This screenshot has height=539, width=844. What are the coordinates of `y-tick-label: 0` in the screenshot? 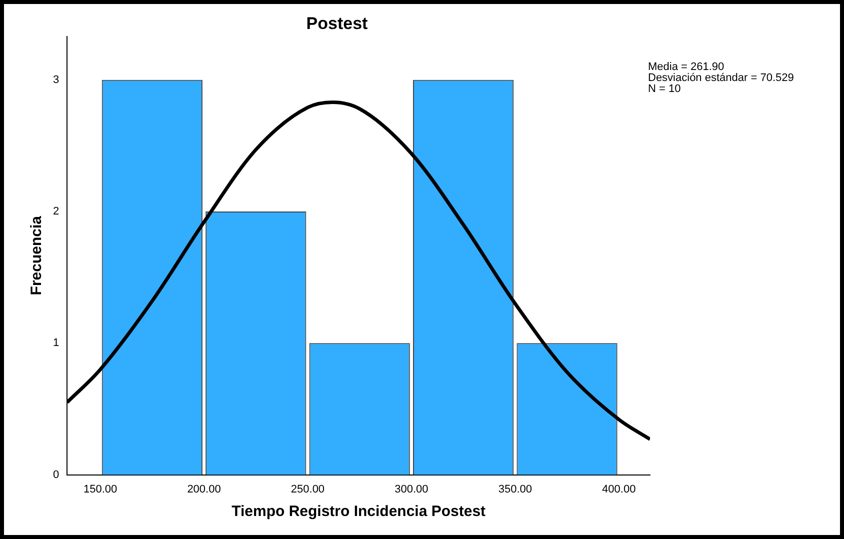 It's located at (56, 474).